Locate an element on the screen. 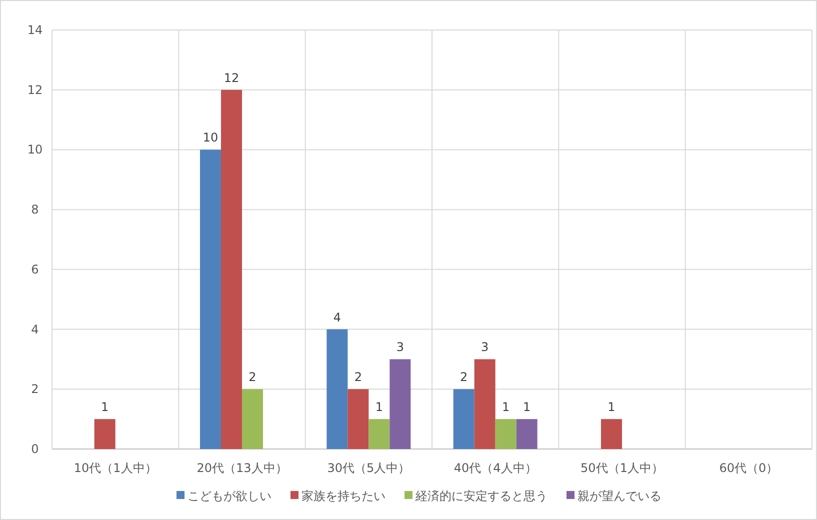  legend-label: 経済的に安定すると思う is located at coordinates (481, 496).